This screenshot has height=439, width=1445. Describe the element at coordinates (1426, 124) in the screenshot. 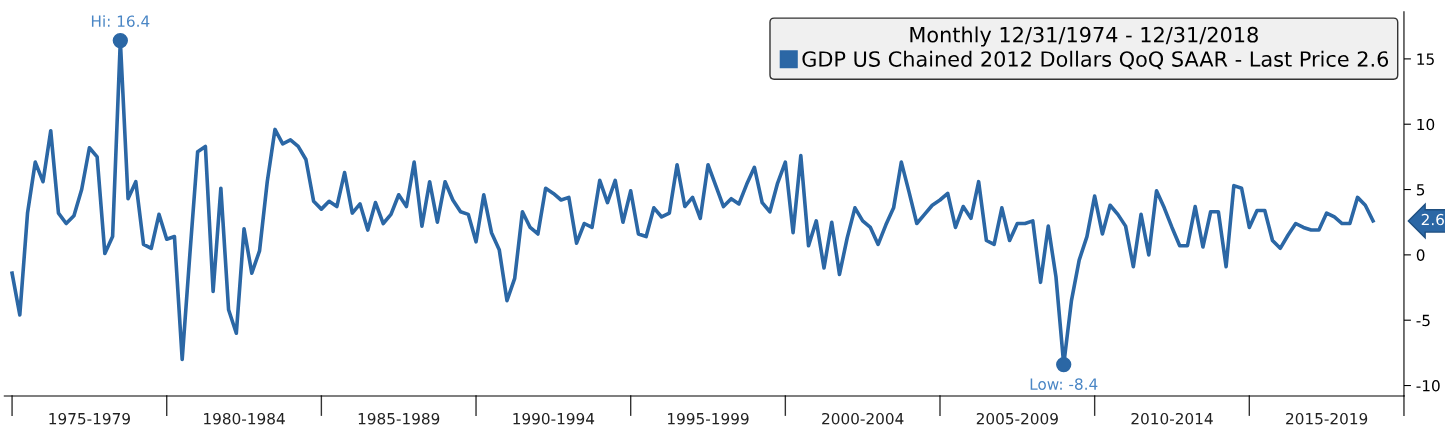

I see `y-tick-label: 10` at that location.